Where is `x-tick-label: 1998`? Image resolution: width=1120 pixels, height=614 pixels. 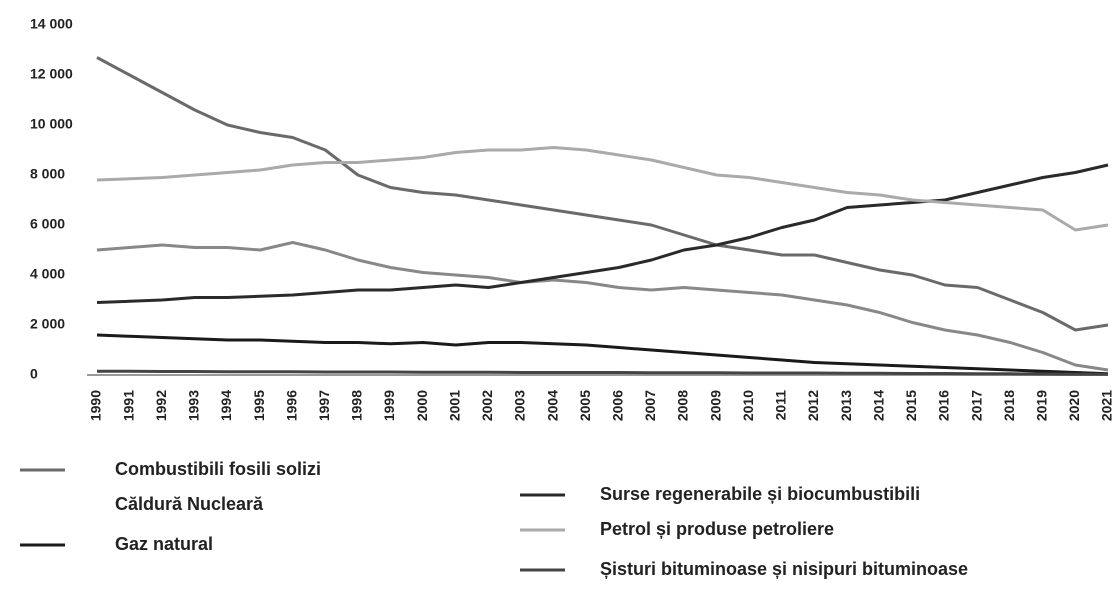 x-tick-label: 1998 is located at coordinates (357, 405).